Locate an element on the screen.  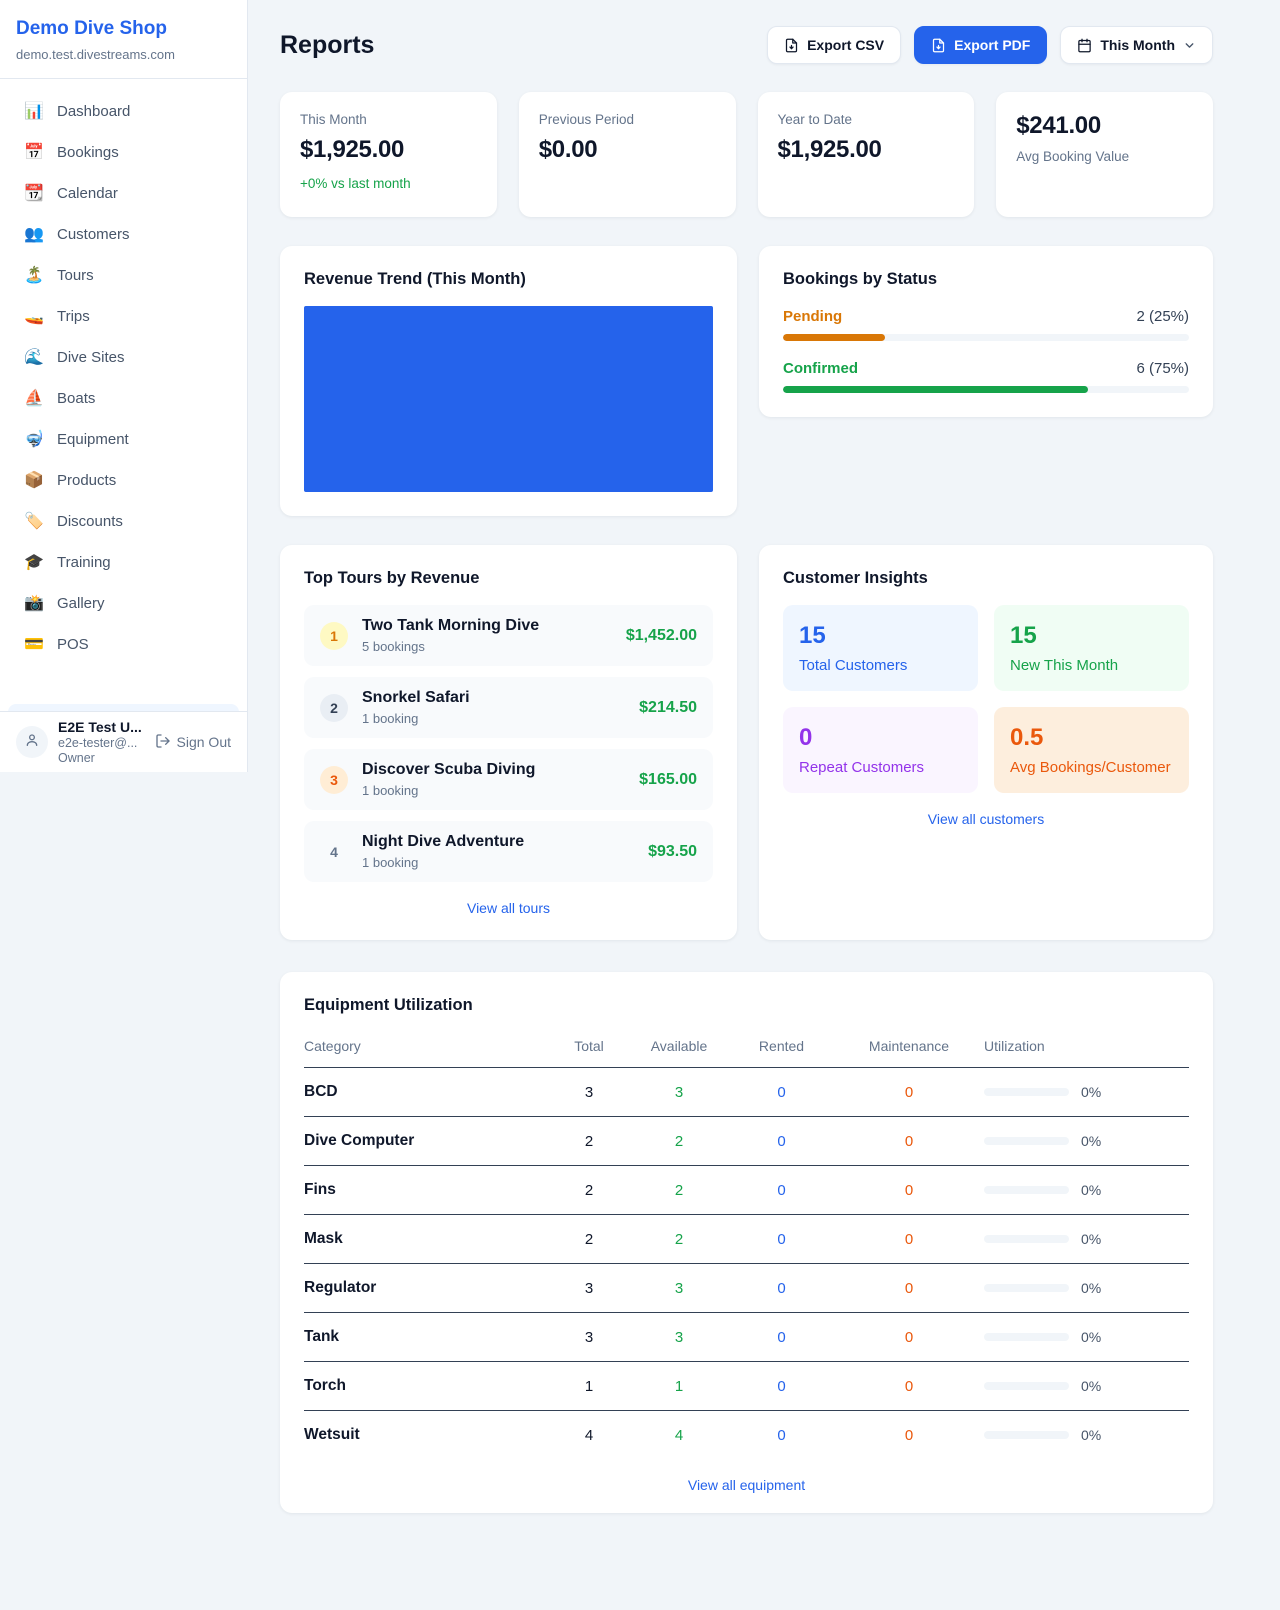
status-bar-track is located at coordinates (986, 337).